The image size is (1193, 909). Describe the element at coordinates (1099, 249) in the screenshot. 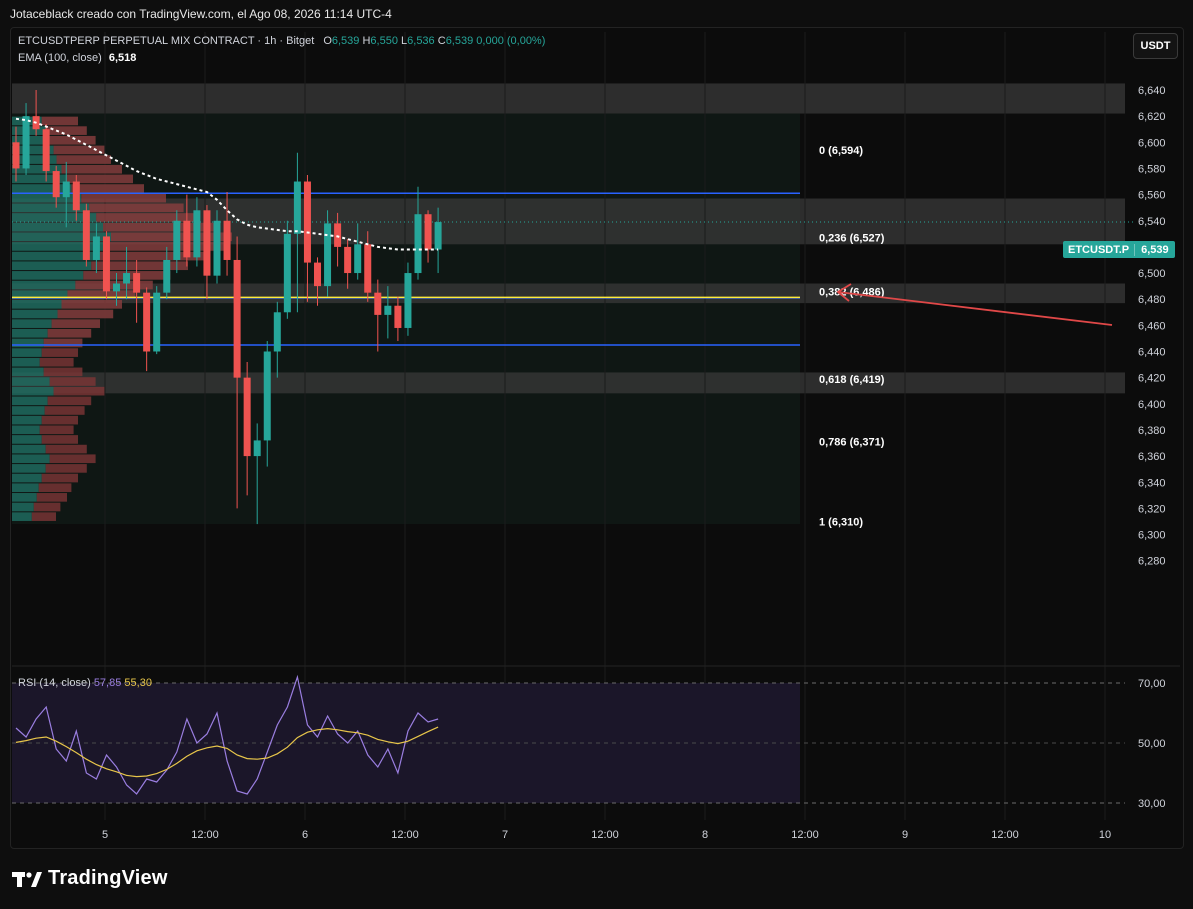

I see `price-tag-symbol: ETCUSDT.P` at that location.